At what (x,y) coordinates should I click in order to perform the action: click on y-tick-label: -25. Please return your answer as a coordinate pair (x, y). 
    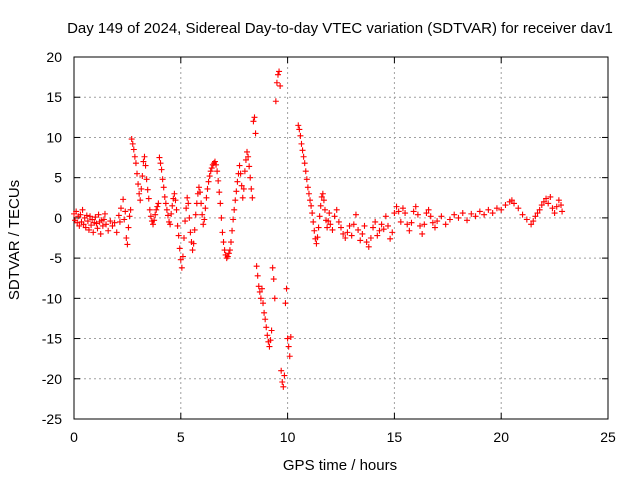
    Looking at the image, I should click on (52, 419).